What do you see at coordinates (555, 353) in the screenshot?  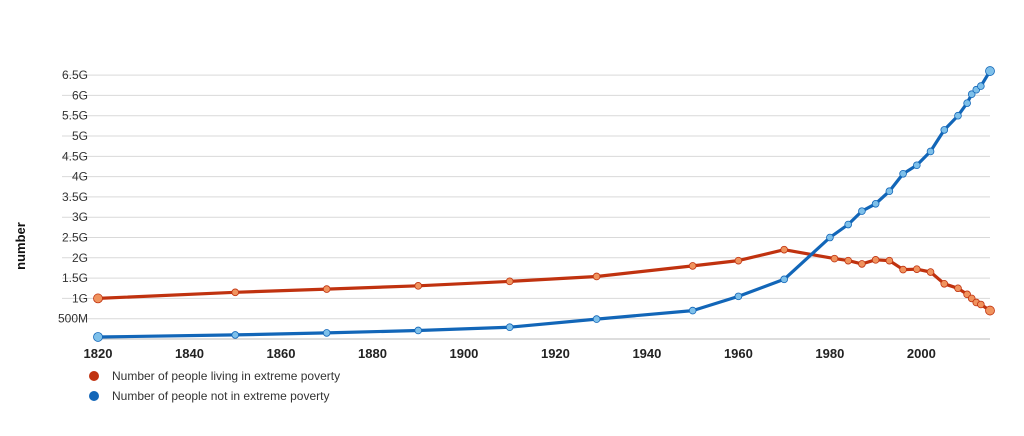 I see `x-tick-label: 1920` at bounding box center [555, 353].